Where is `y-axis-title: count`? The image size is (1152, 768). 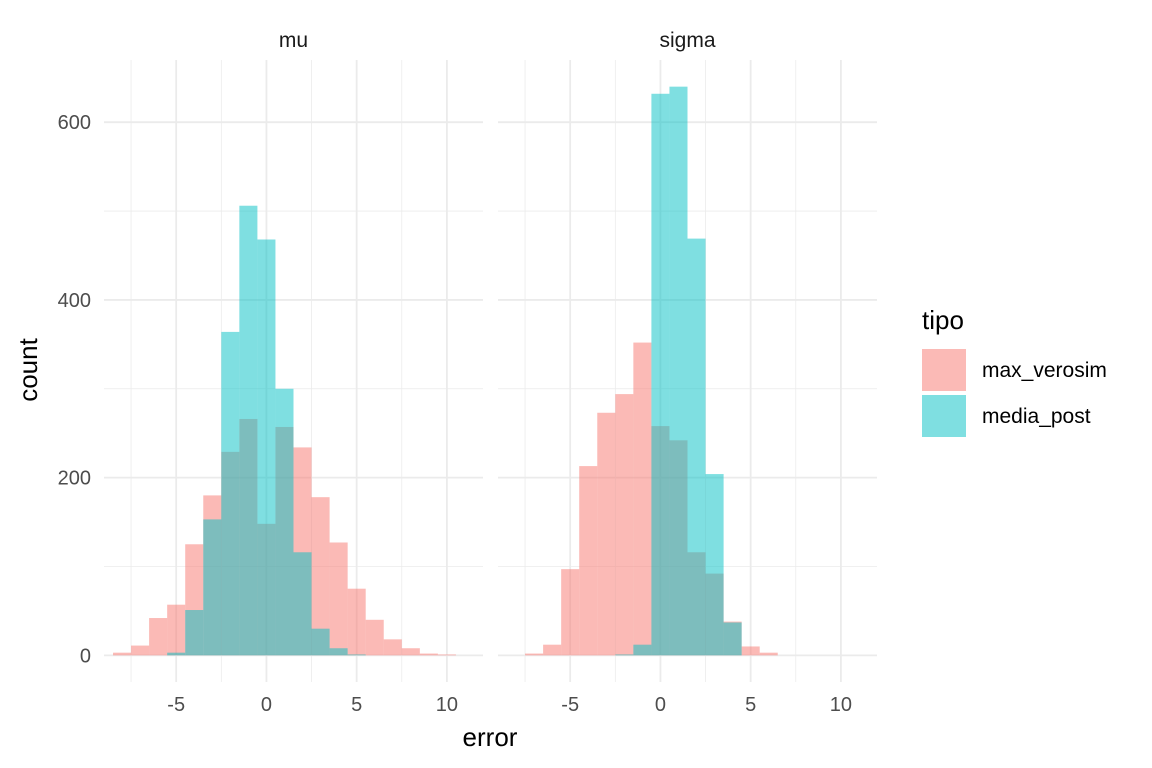 y-axis-title: count is located at coordinates (28, 369).